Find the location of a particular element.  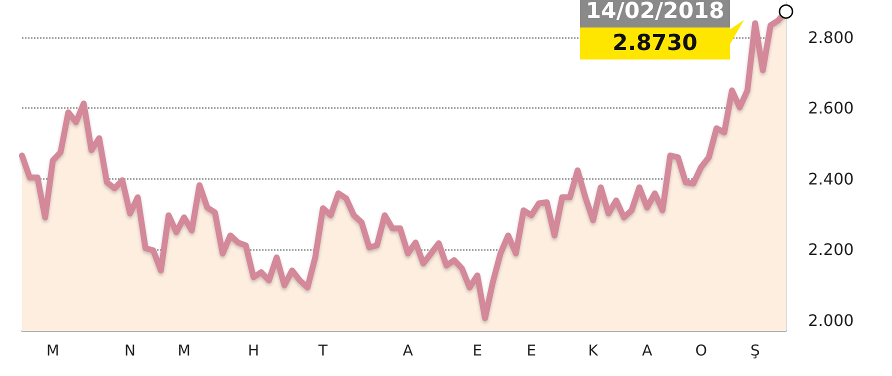

x-tick-label: T is located at coordinates (322, 351).